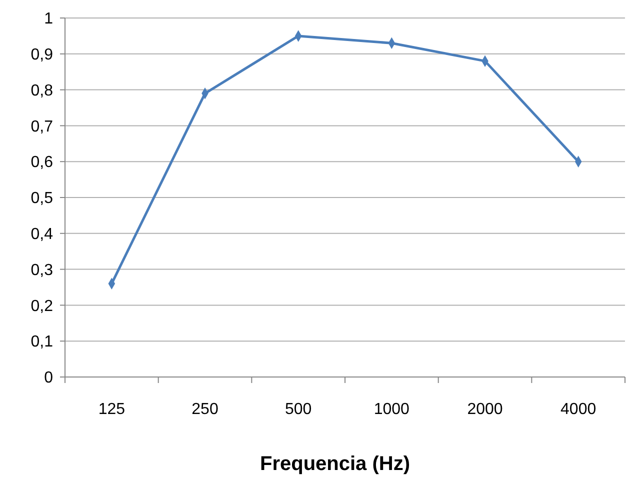  I want to click on x-tick-label: 1000, so click(392, 409).